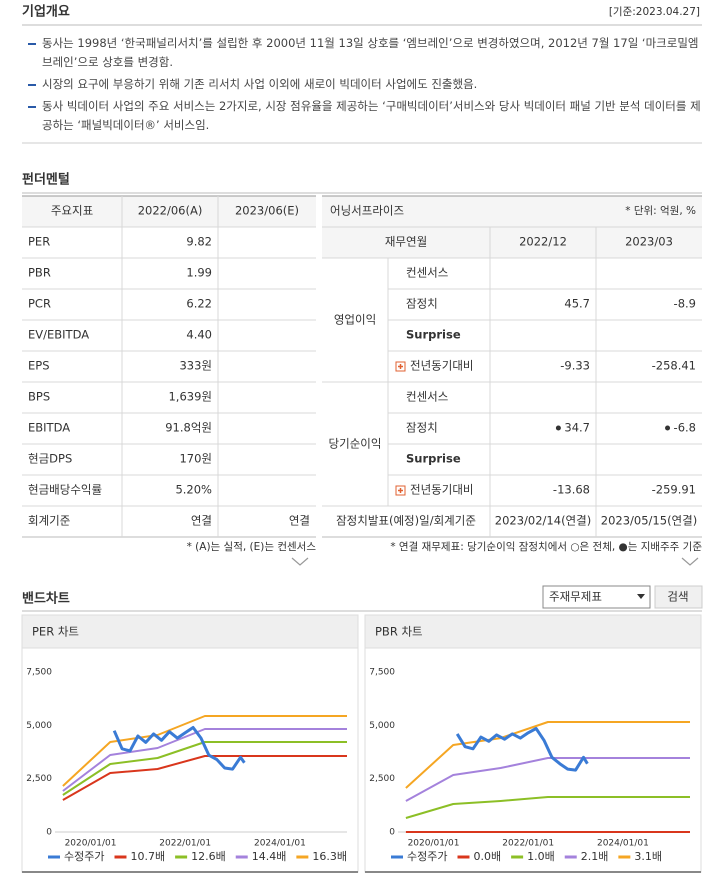  Describe the element at coordinates (595, 856) in the screenshot. I see `legend-label: 2.1배` at that location.